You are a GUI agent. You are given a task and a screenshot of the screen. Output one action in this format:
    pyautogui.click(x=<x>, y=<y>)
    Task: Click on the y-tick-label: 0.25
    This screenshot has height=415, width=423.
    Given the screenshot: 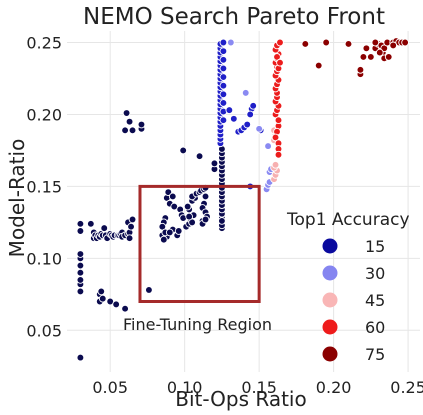 What is the action you would take?
    pyautogui.click(x=44, y=43)
    